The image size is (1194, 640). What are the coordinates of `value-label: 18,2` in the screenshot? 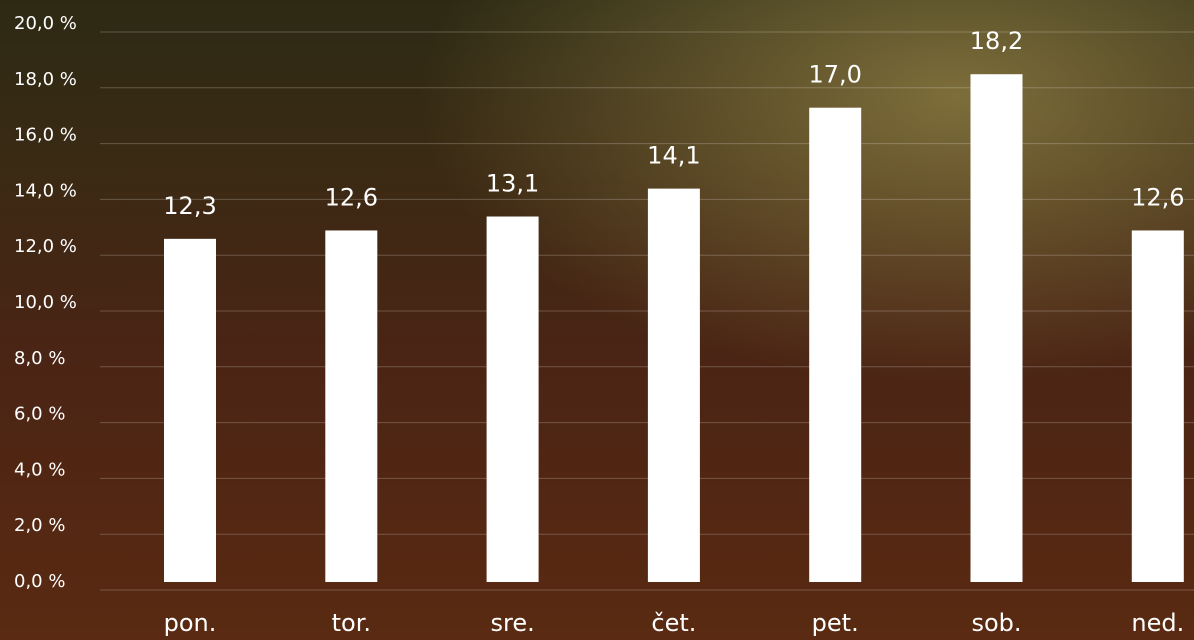 It's located at (996, 41).